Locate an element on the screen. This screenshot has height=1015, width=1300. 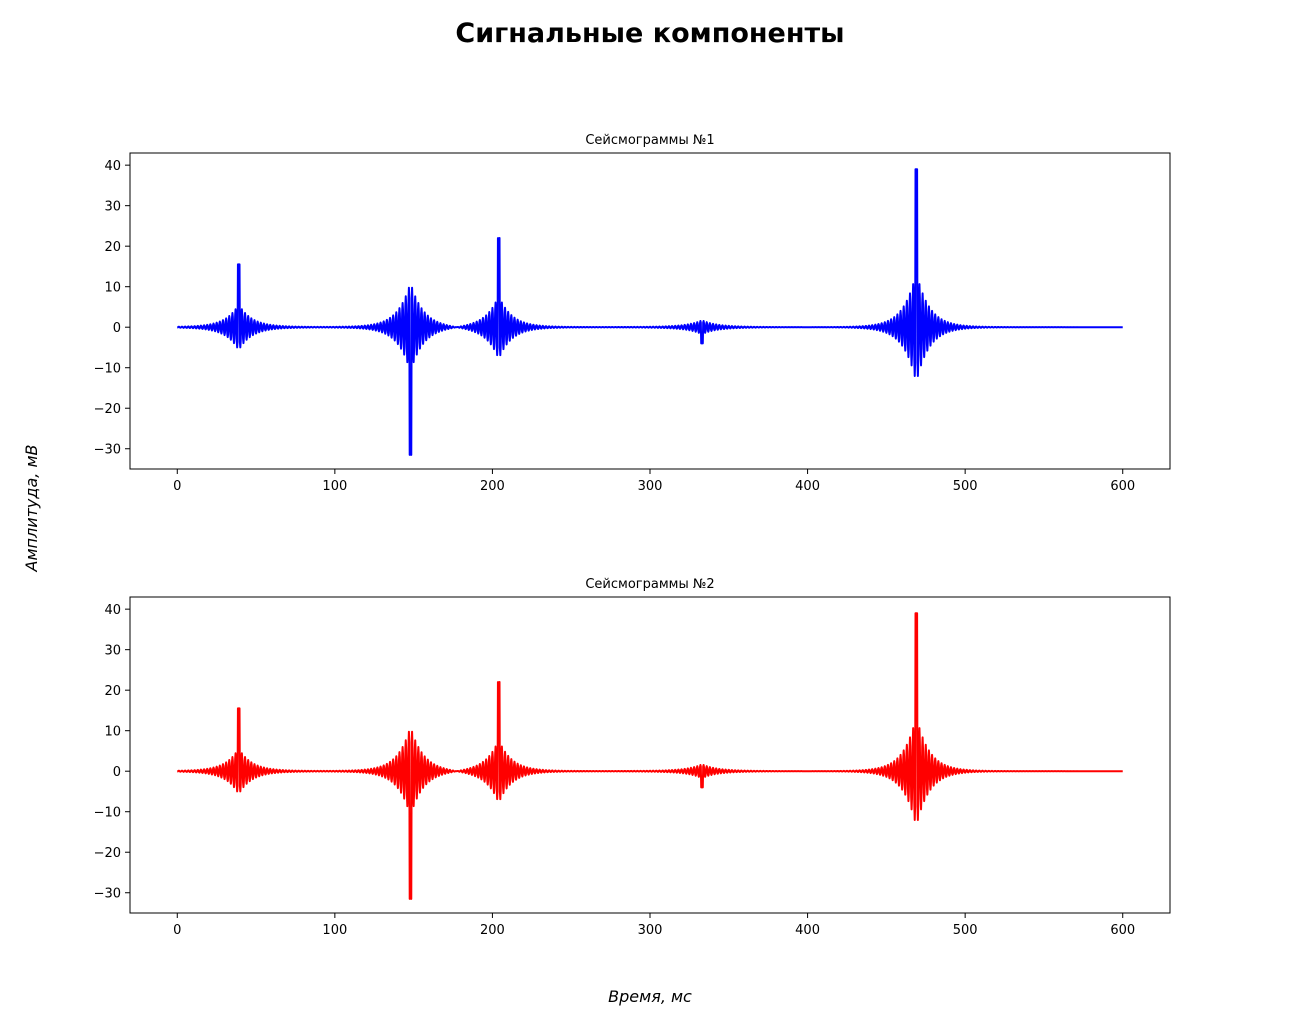
figure-title: Сигнальные компоненты is located at coordinates (649, 33).